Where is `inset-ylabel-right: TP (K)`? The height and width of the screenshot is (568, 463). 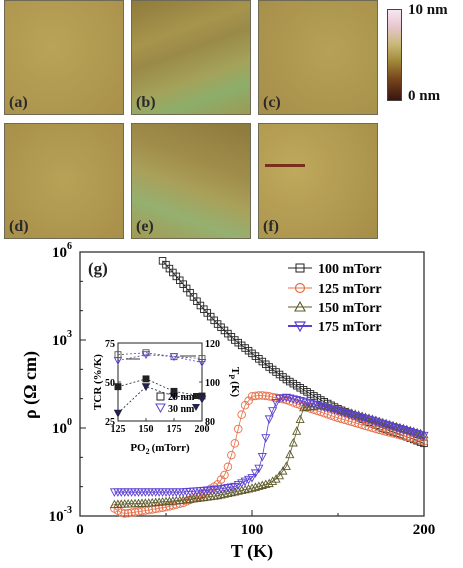
inset-ylabel-right: TP (K) is located at coordinates (234, 382).